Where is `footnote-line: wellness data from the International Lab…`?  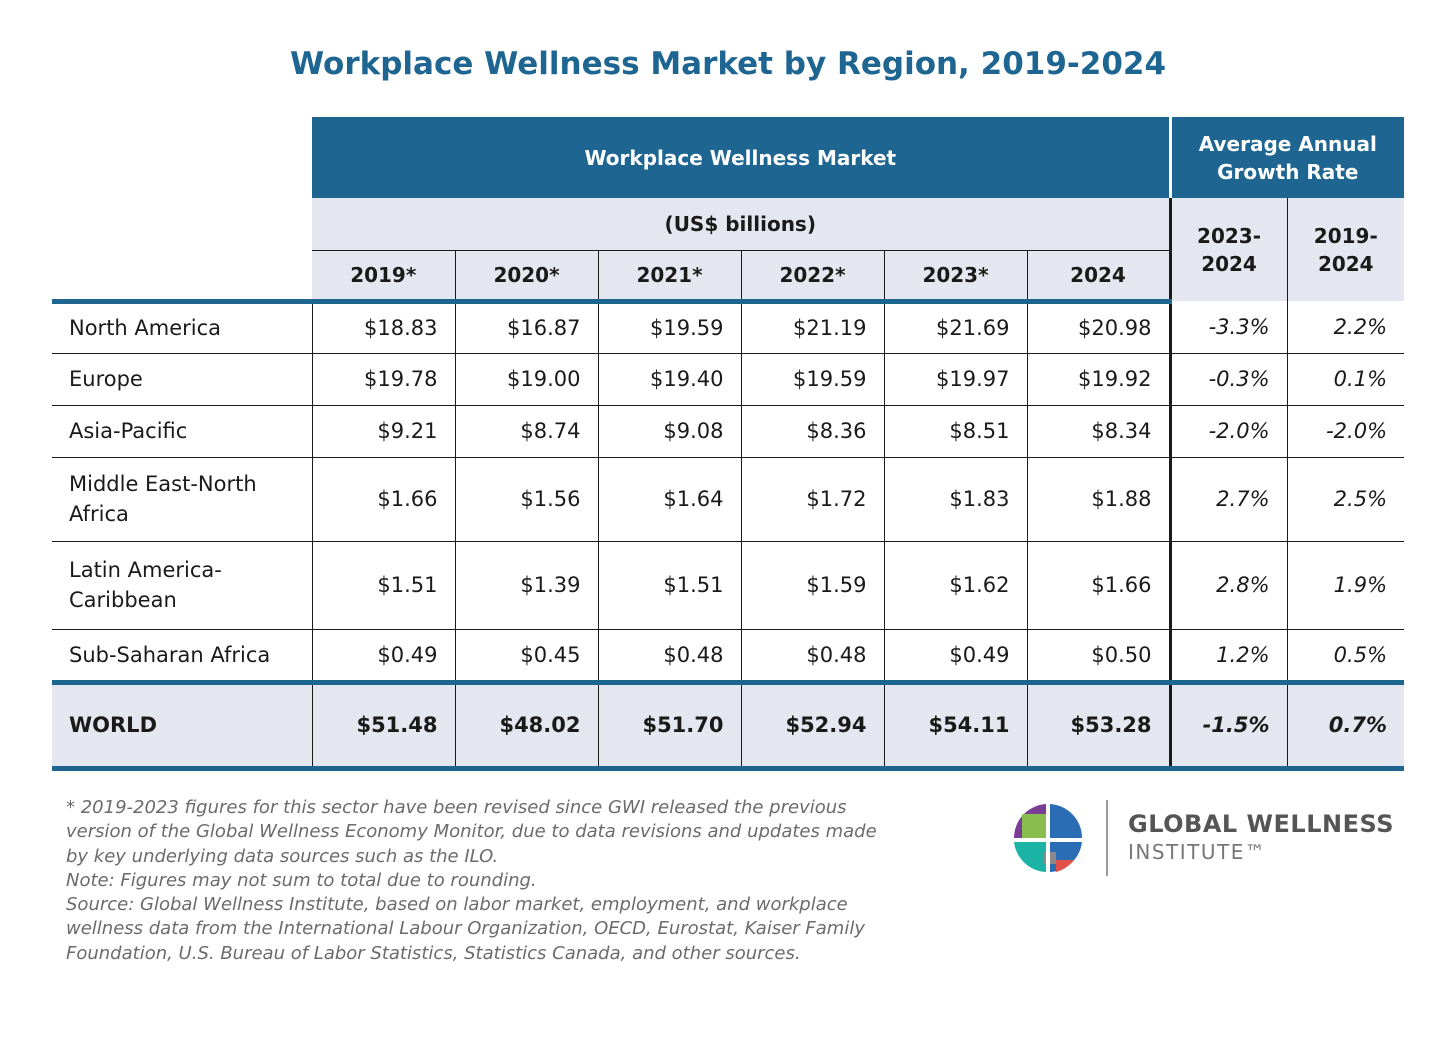 footnote-line: wellness data from the International Lab… is located at coordinates (465, 929).